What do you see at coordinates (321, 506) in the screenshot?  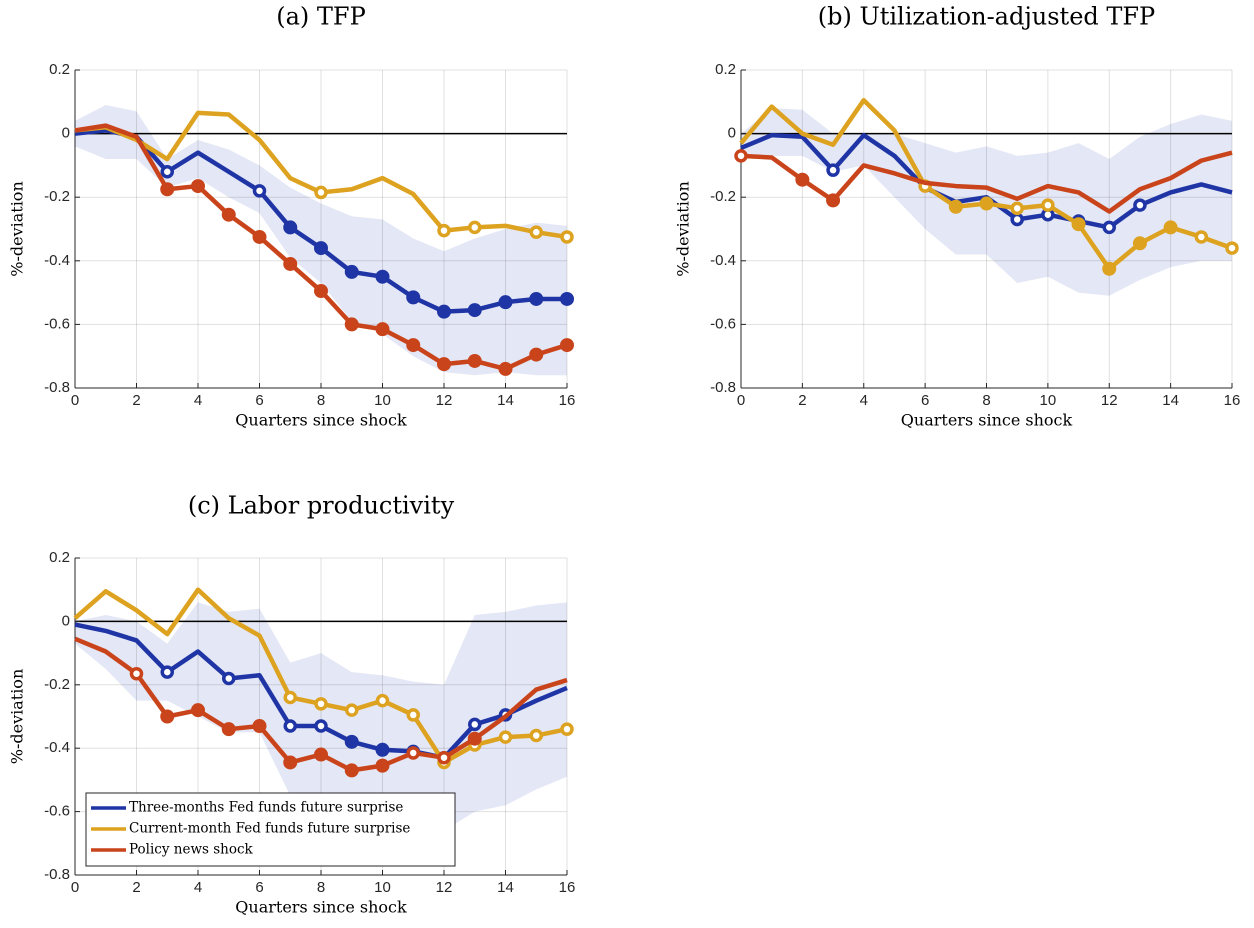 I see `chart-title: (c) Labor productivity` at bounding box center [321, 506].